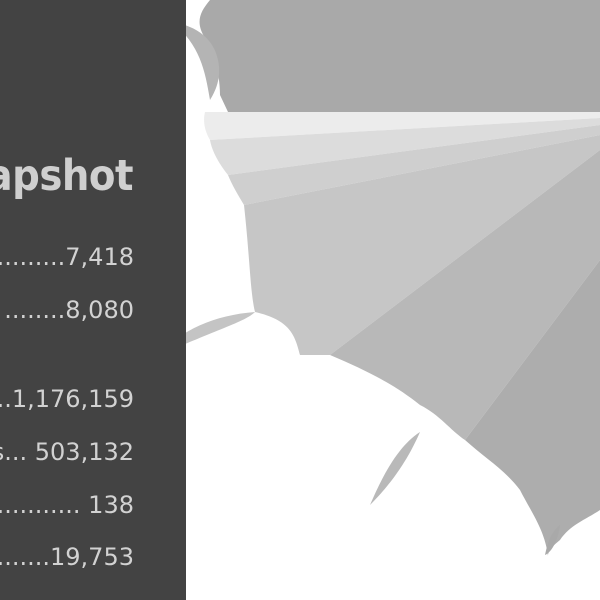 The image size is (600, 600). I want to click on panel-title: napshot, so click(66, 176).